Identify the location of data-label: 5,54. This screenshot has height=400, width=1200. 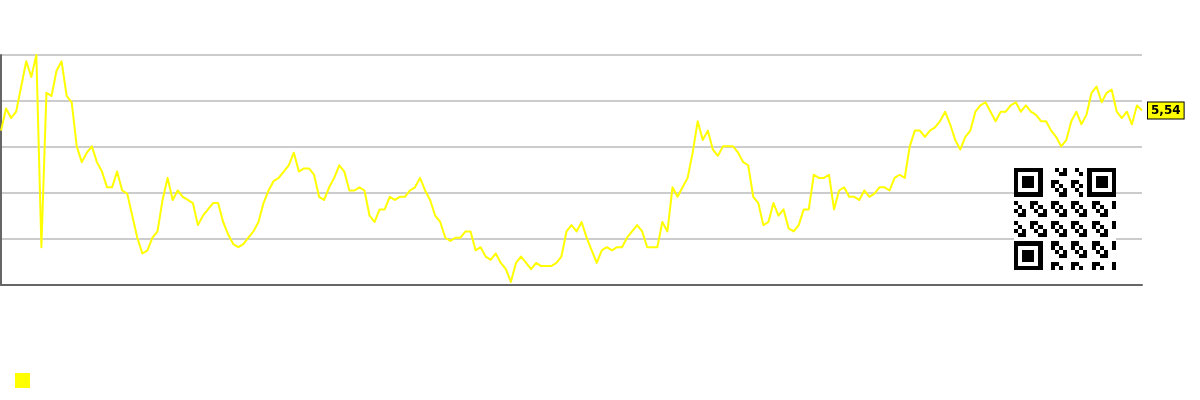
(1166, 110).